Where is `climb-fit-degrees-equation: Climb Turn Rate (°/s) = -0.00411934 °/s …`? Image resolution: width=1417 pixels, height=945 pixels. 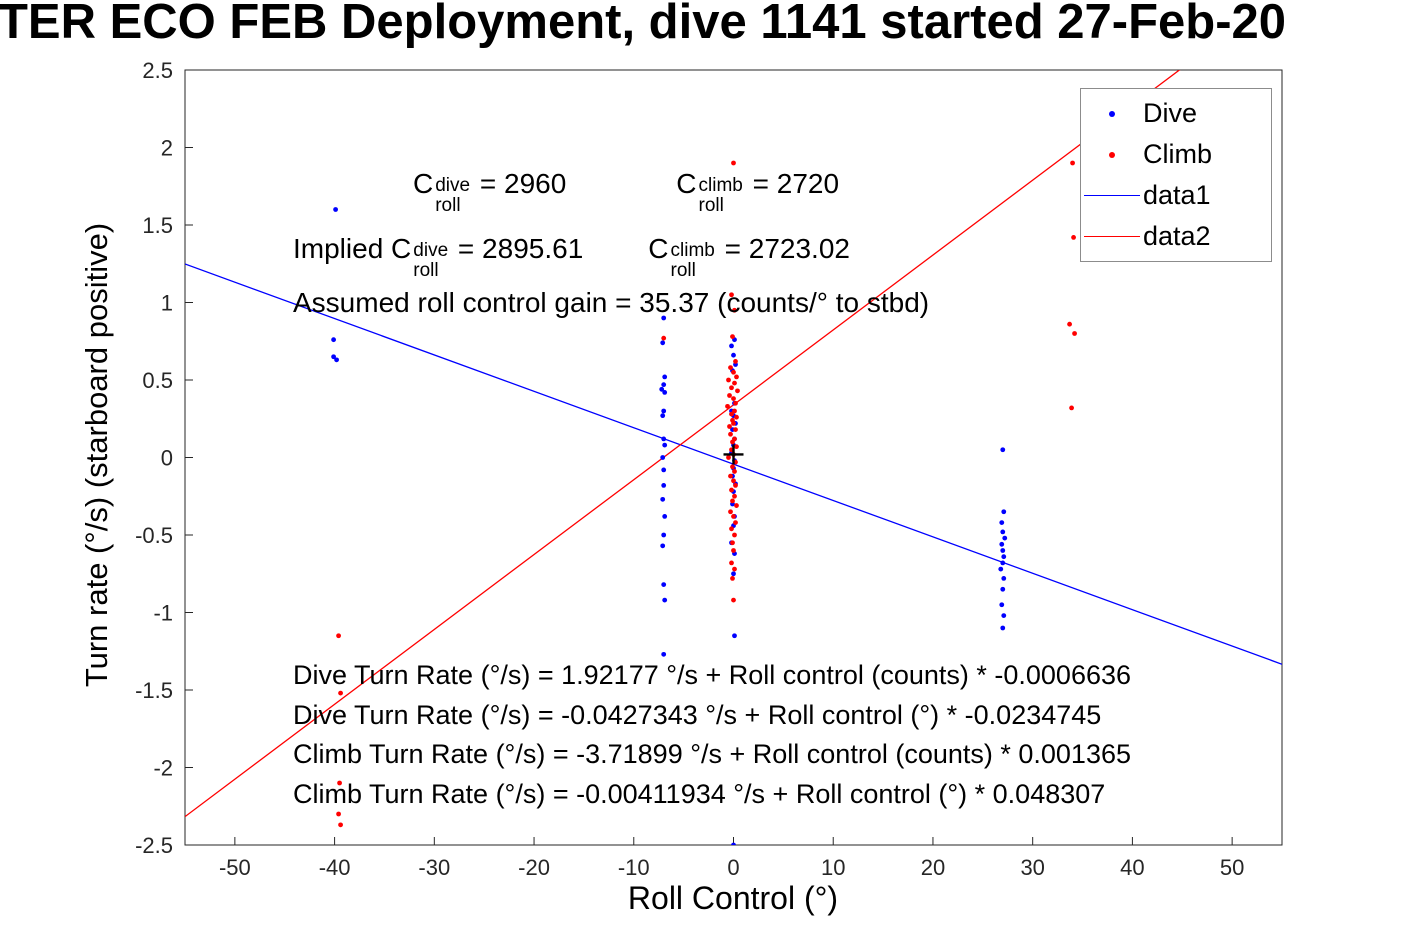
climb-fit-degrees-equation: Climb Turn Rate (°/s) = -0.00411934 °/s … is located at coordinates (699, 793).